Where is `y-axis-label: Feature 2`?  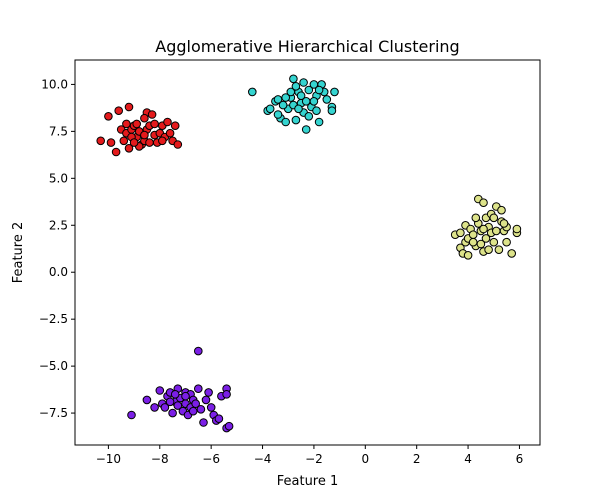 y-axis-label: Feature 2 is located at coordinates (18, 253).